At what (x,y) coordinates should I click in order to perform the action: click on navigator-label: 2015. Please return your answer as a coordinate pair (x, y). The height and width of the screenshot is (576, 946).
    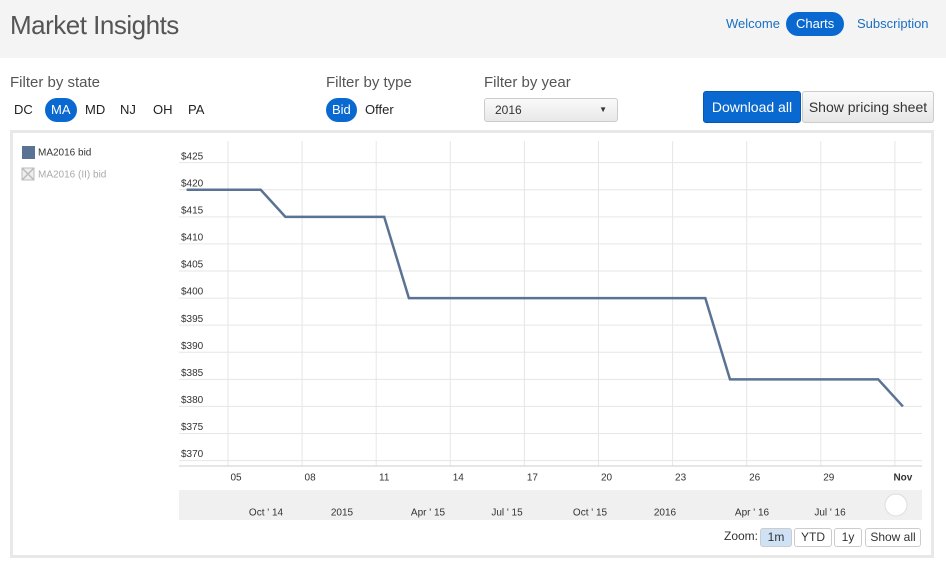
    Looking at the image, I should click on (342, 513).